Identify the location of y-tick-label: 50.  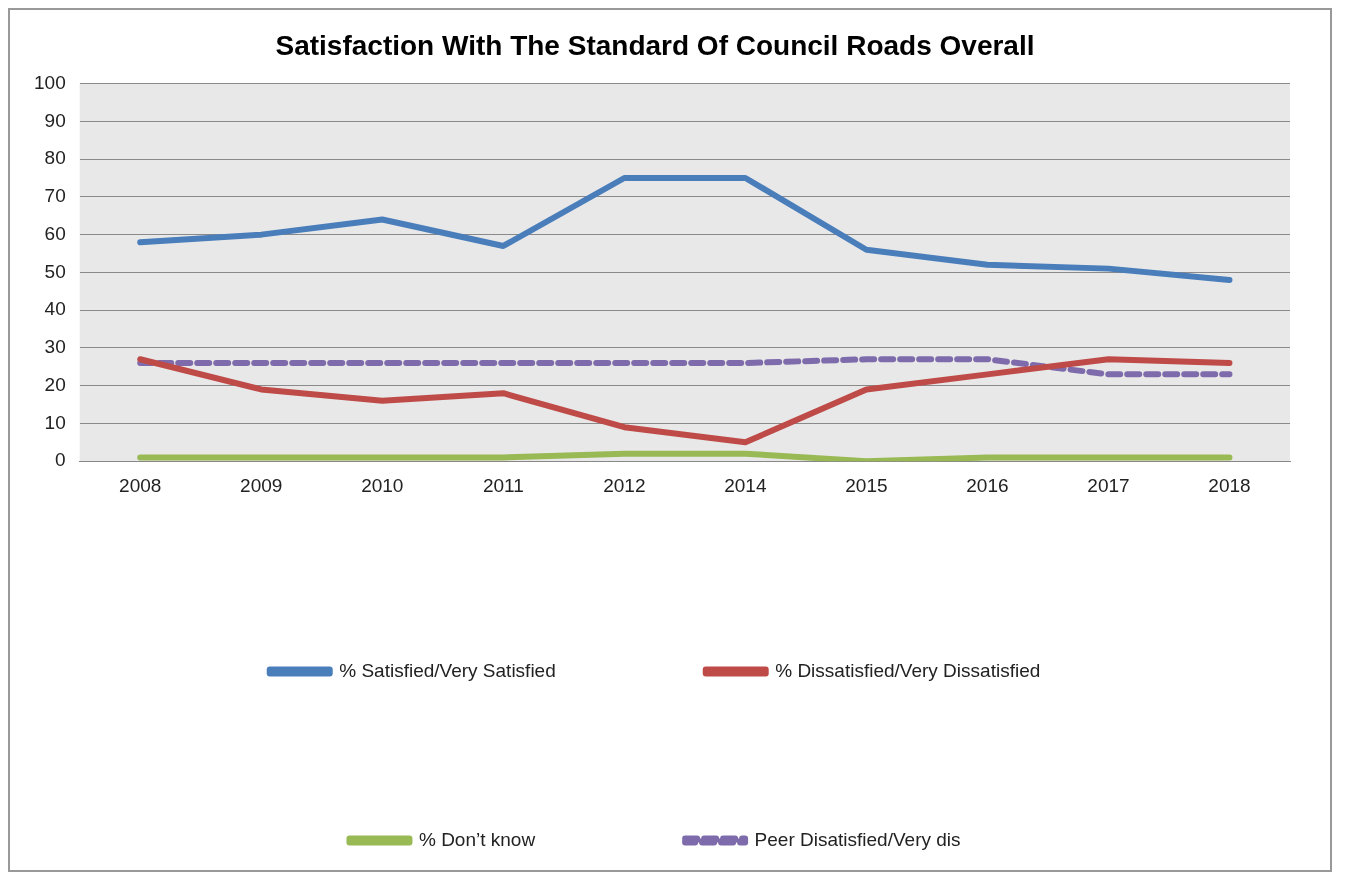
(55, 271).